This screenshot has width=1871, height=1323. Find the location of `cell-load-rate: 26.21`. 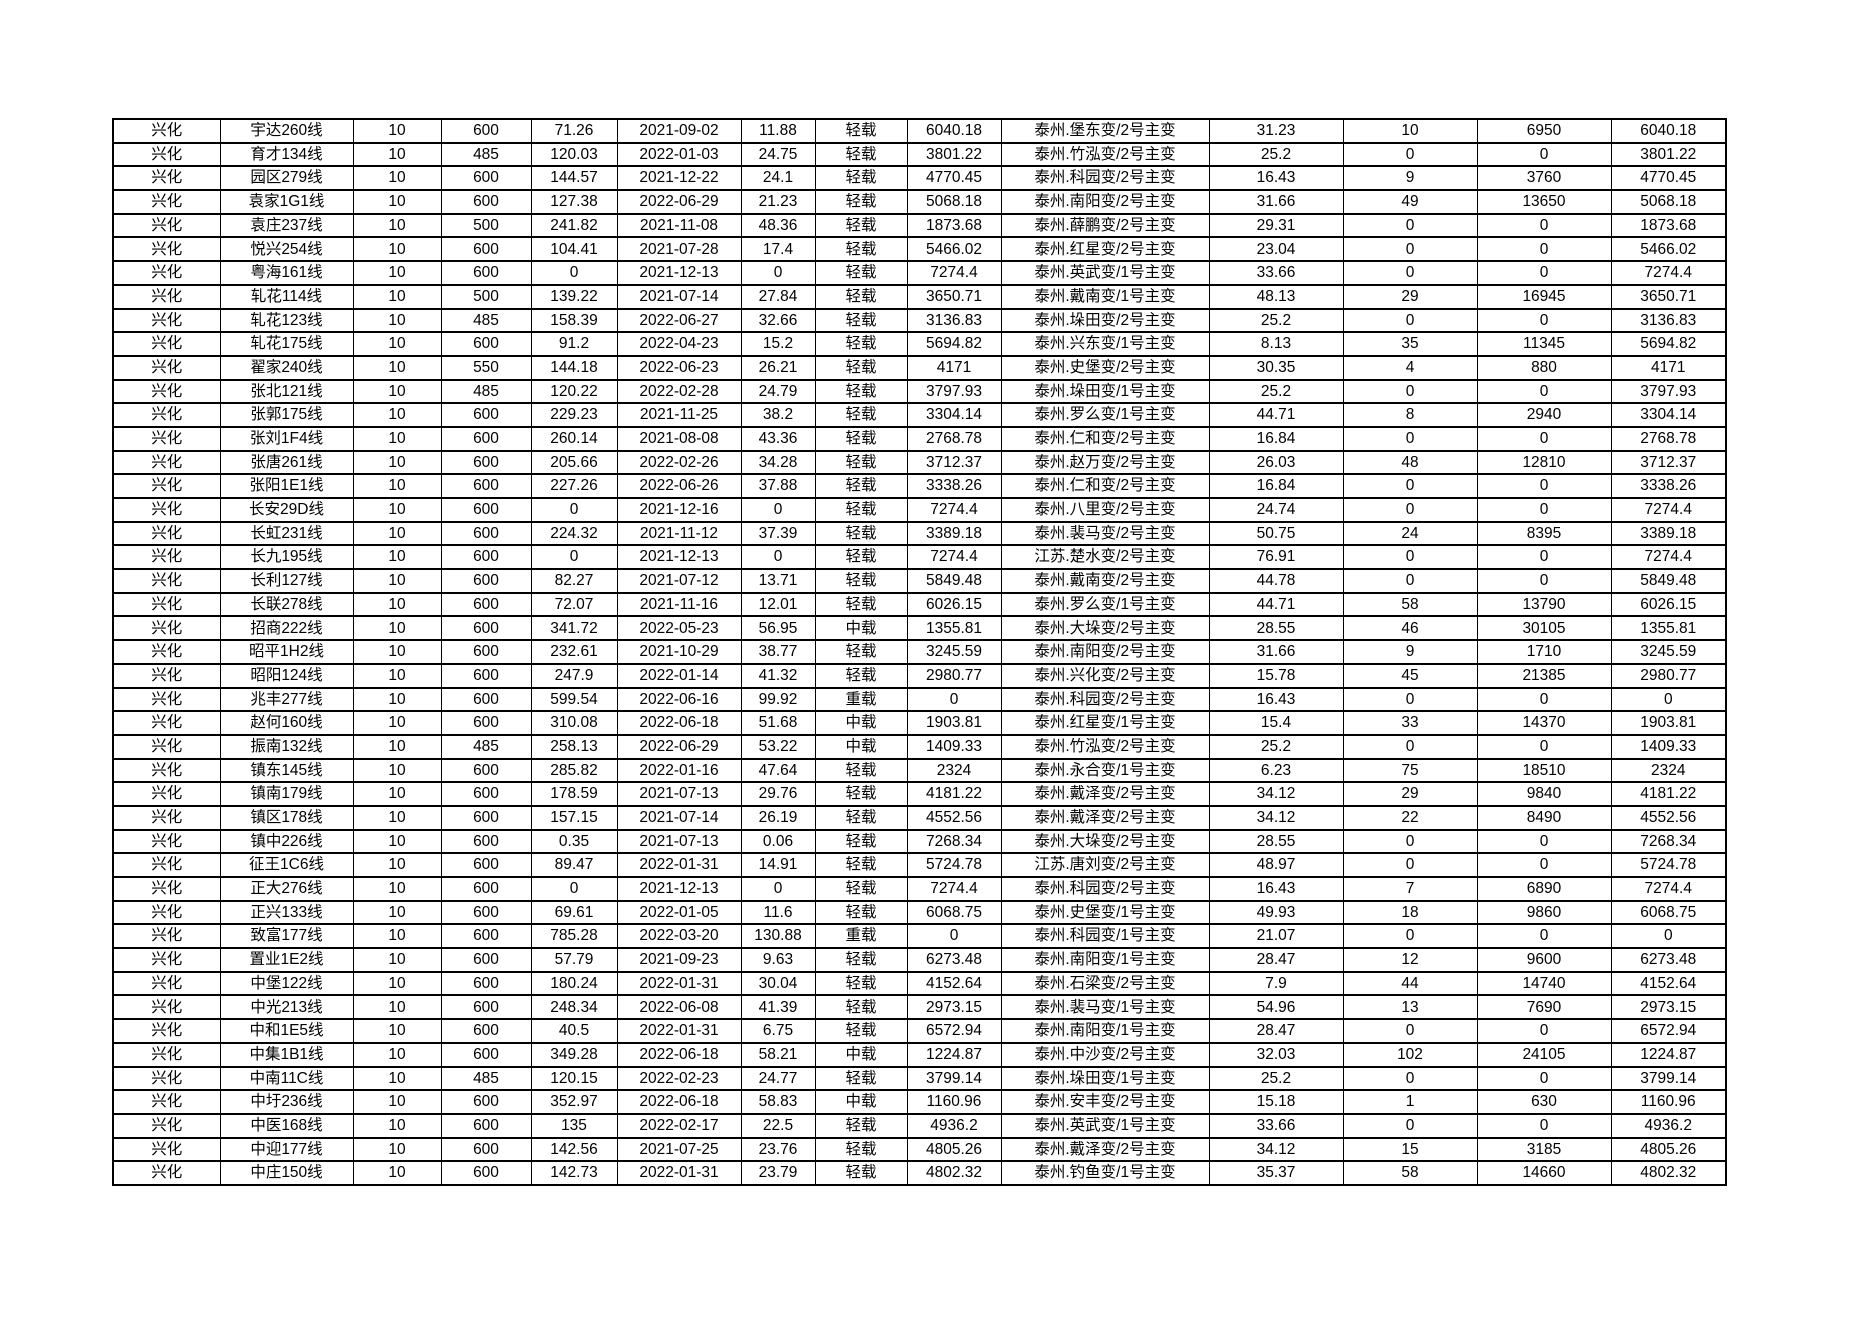

cell-load-rate: 26.21 is located at coordinates (778, 367).